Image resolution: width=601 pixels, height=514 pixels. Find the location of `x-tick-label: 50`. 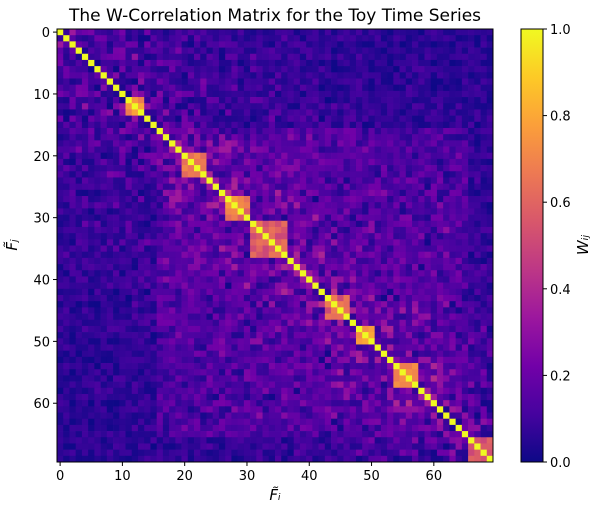

x-tick-label: 50 is located at coordinates (371, 476).